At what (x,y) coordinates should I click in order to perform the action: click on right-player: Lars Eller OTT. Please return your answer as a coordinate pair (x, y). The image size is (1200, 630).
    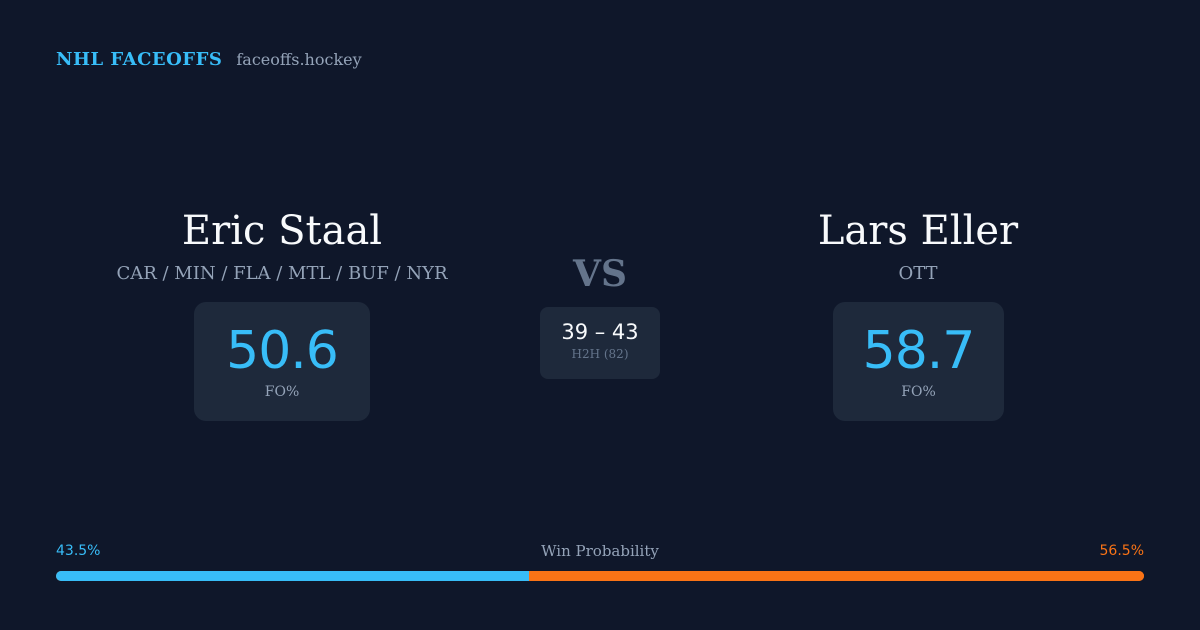
    Looking at the image, I should click on (918, 246).